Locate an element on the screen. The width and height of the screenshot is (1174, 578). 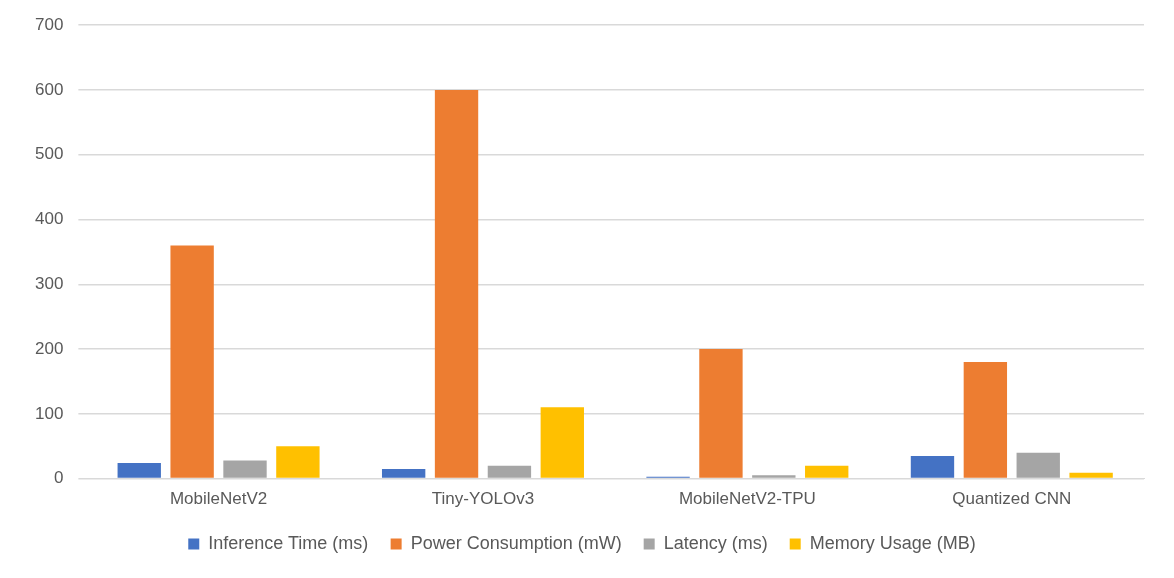
legend-label: Latency (ms) is located at coordinates (715, 542).